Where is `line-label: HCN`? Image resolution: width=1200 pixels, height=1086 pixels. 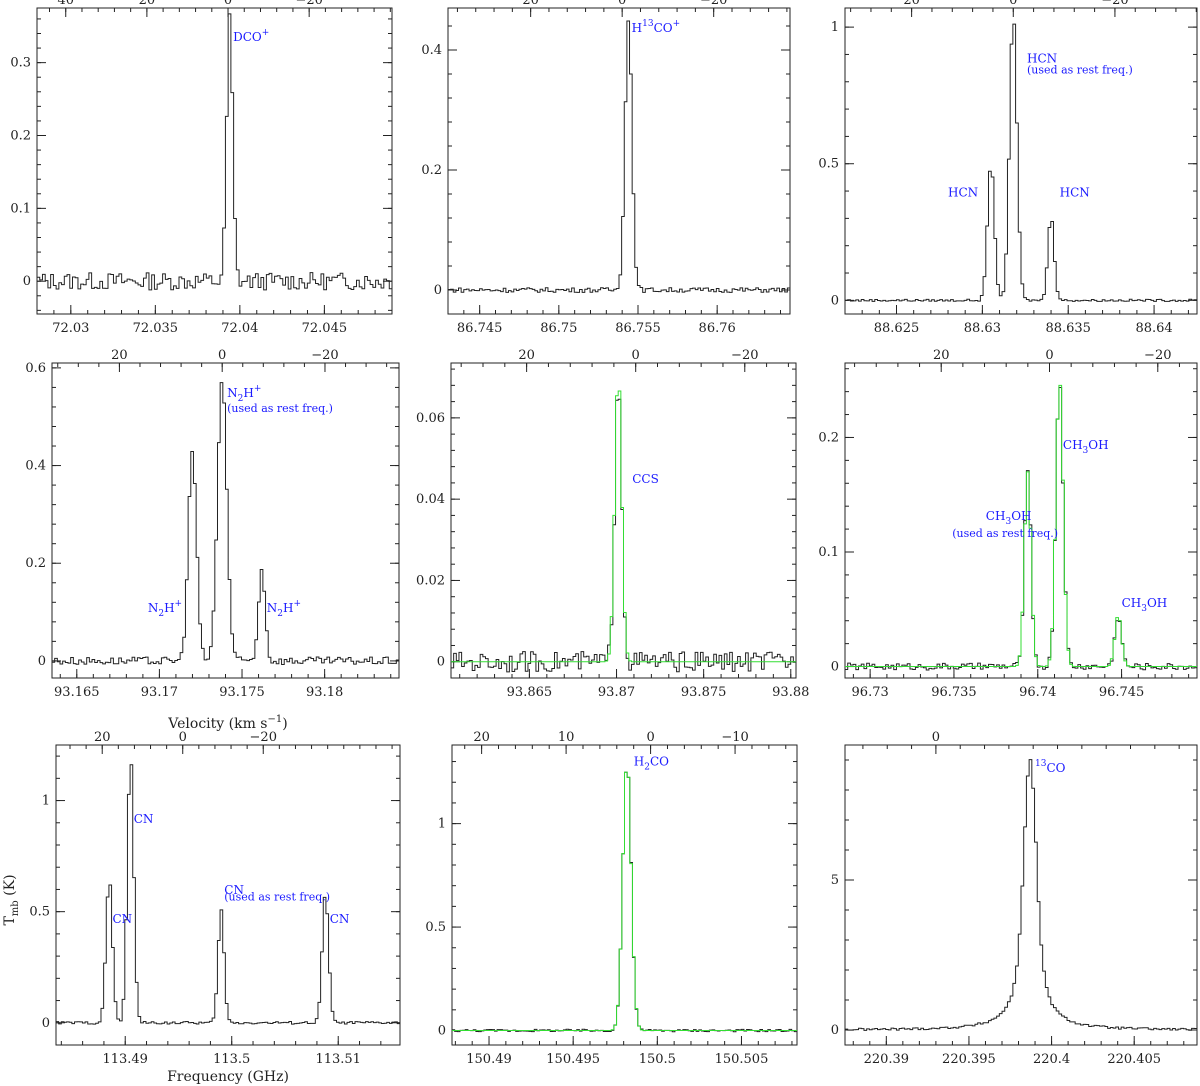
line-label: HCN is located at coordinates (1075, 193).